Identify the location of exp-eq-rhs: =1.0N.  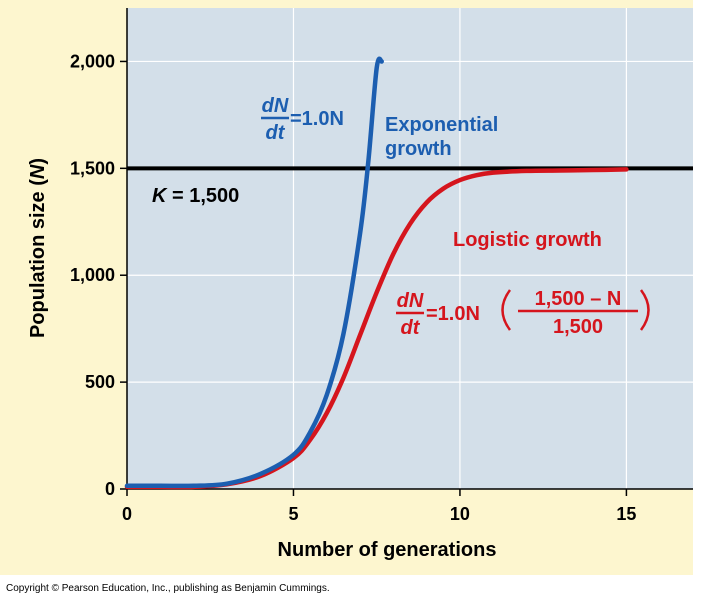
(317, 119).